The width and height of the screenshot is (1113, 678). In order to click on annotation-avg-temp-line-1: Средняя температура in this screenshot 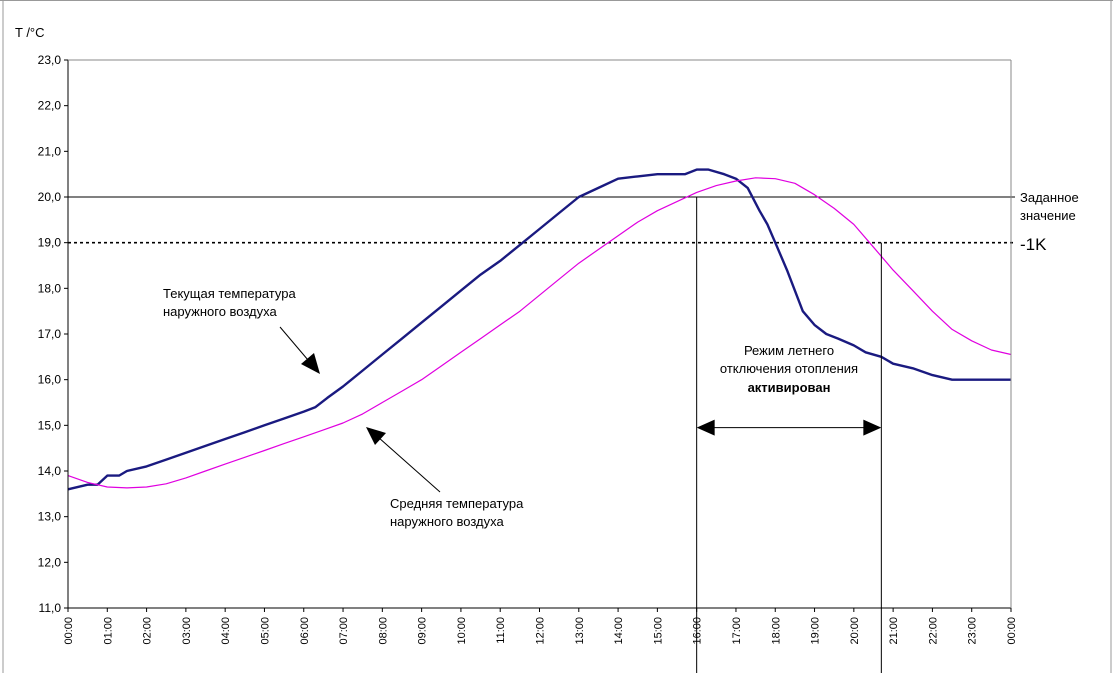, I will do `click(457, 503)`.